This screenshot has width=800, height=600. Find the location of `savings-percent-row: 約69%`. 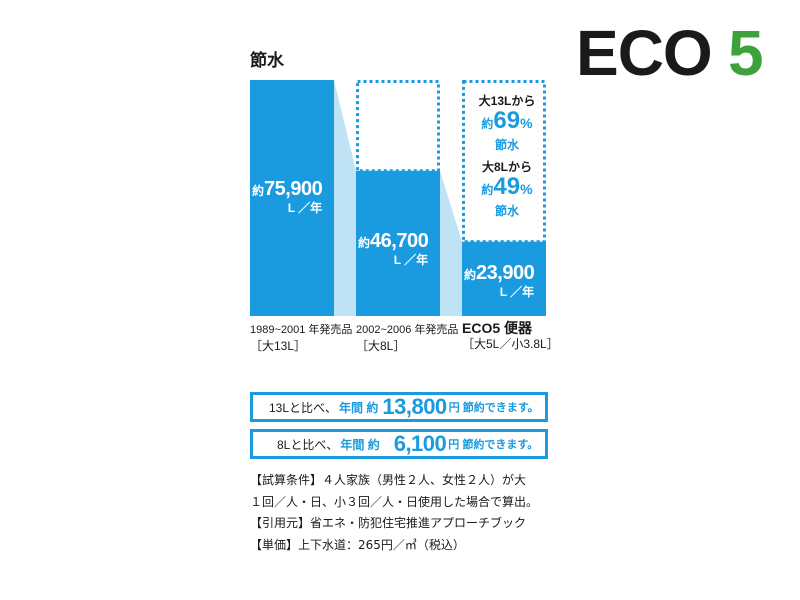

savings-percent-row: 約69% is located at coordinates (507, 122).